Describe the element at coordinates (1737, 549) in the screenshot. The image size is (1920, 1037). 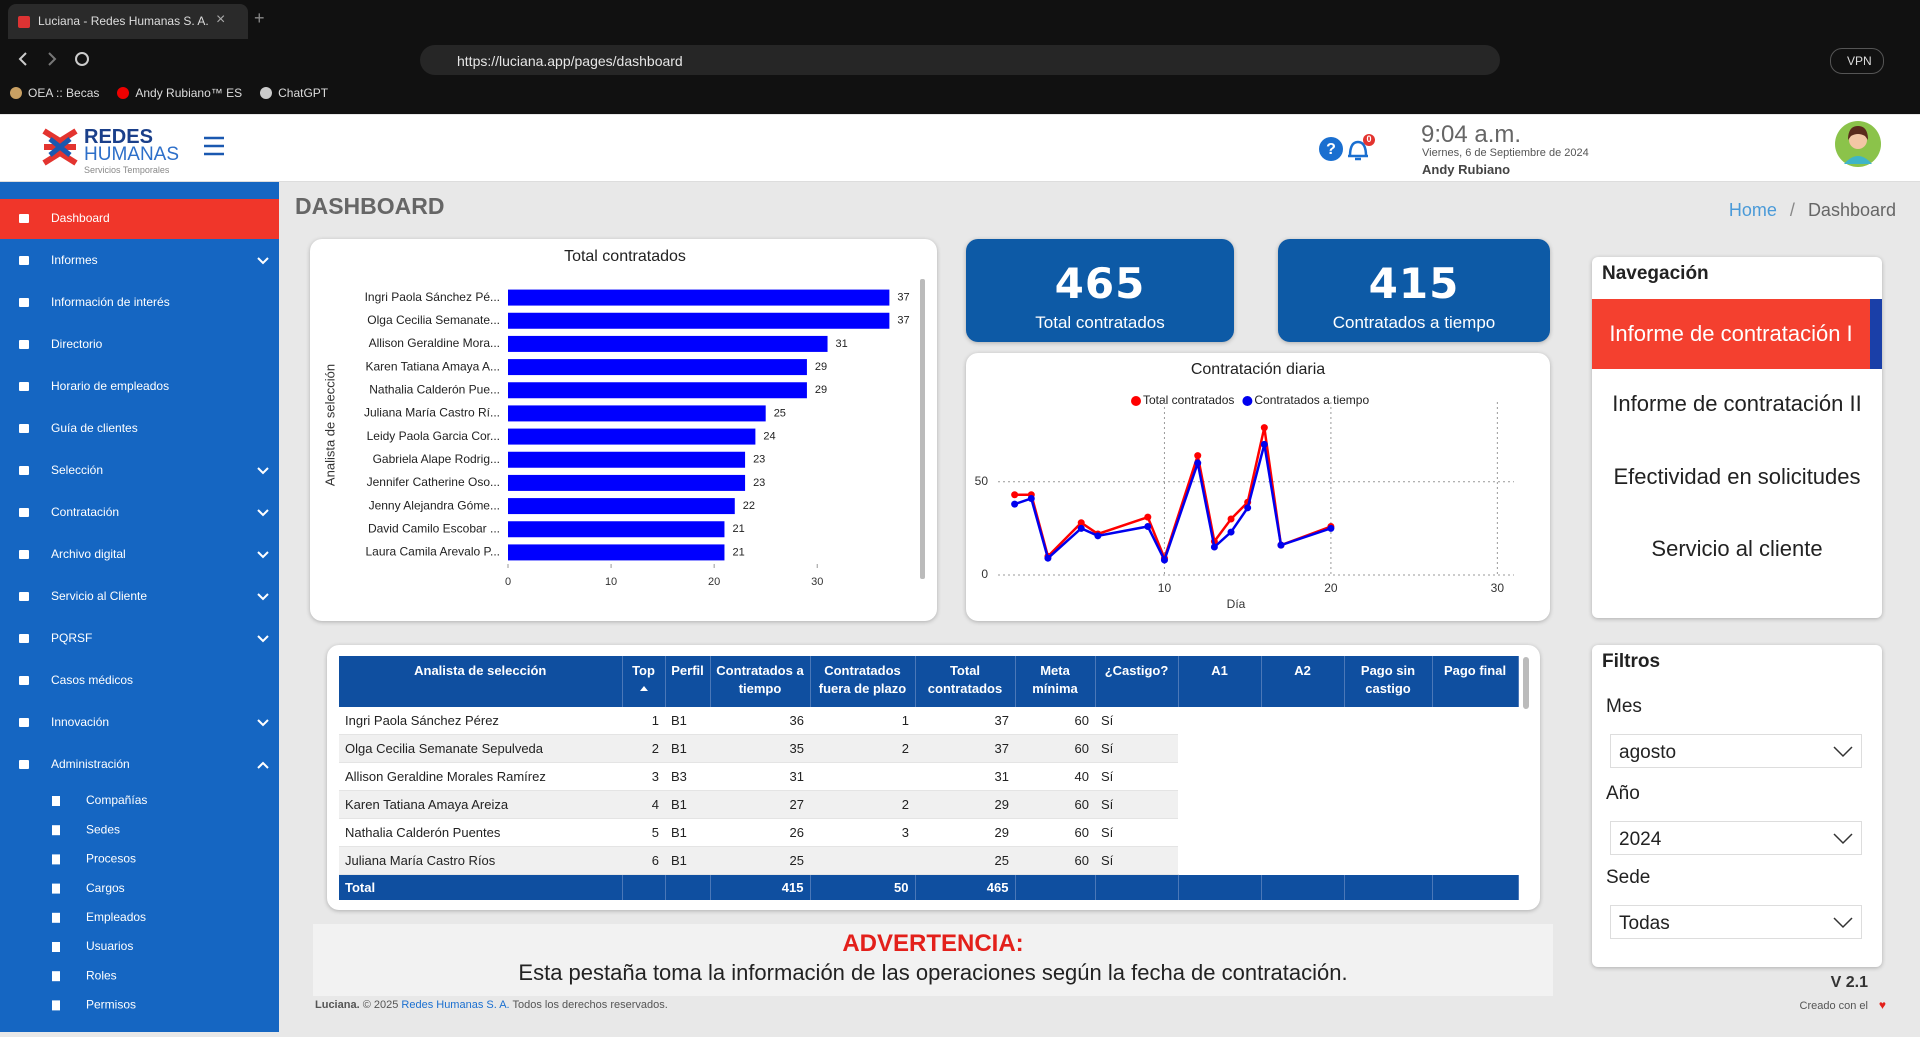
I see `nav-item: Servicio al cliente` at that location.